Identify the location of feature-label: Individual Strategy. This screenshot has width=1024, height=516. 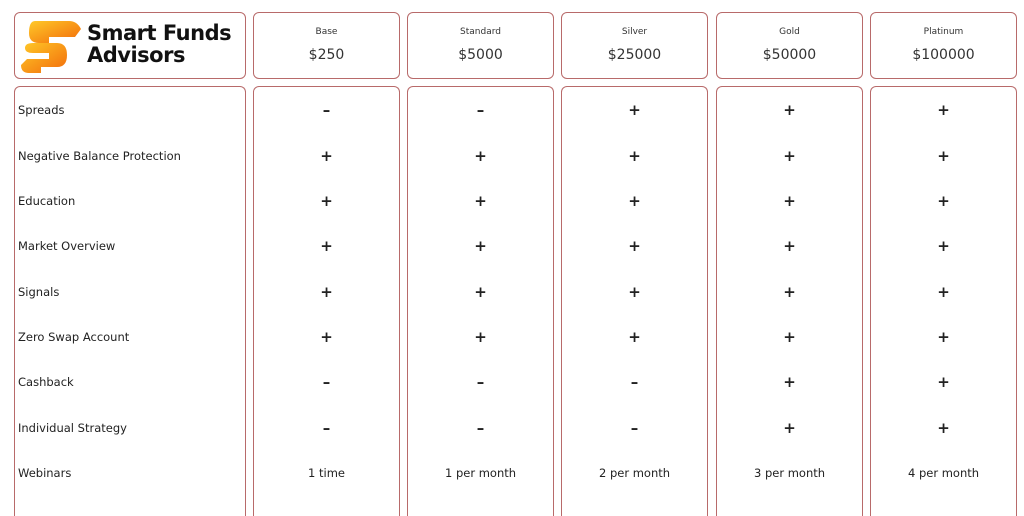
(72, 428).